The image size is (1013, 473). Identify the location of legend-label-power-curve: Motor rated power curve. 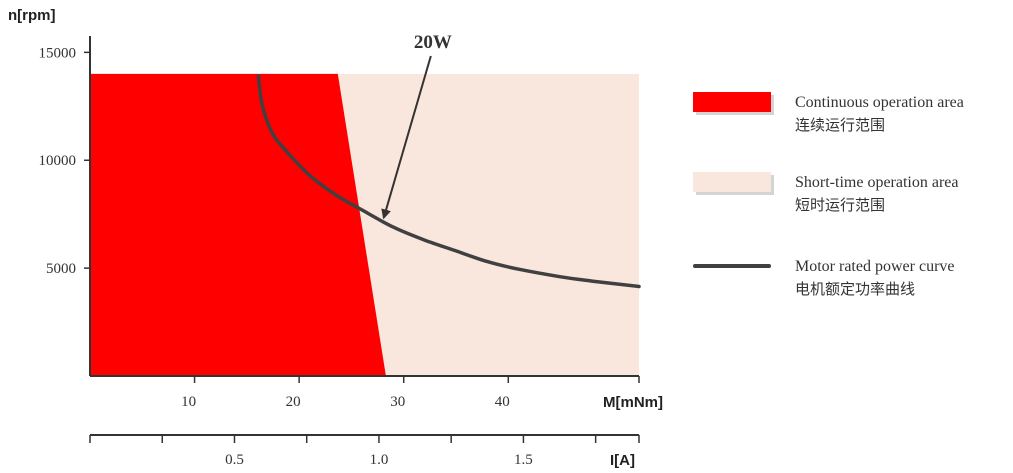
(875, 266).